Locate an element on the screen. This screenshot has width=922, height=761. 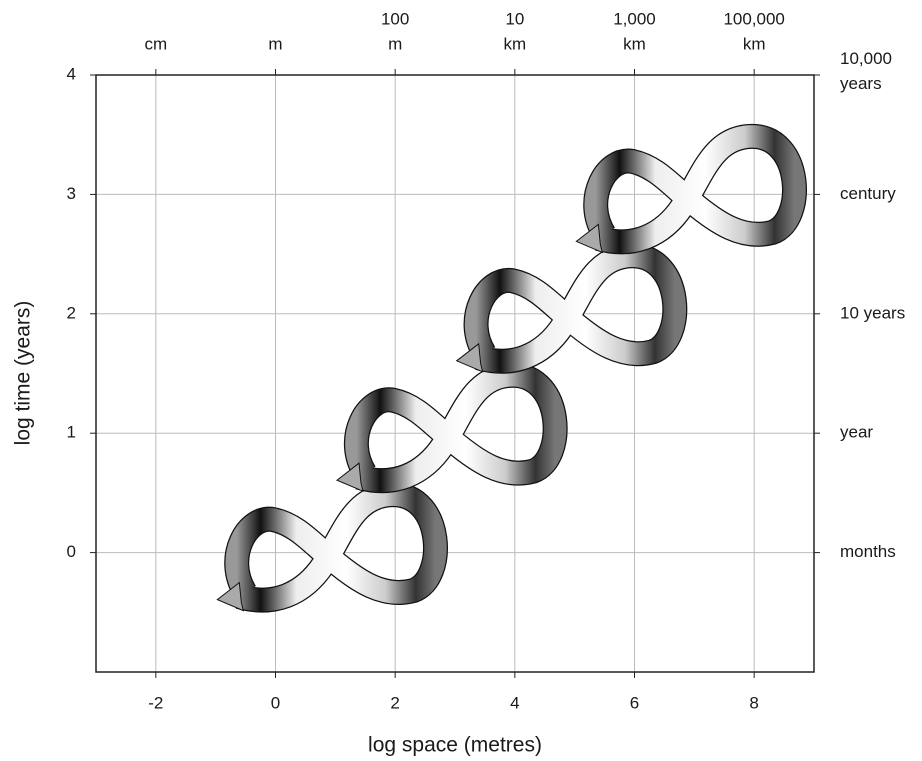
y-tick-label: 2 is located at coordinates (71, 312).